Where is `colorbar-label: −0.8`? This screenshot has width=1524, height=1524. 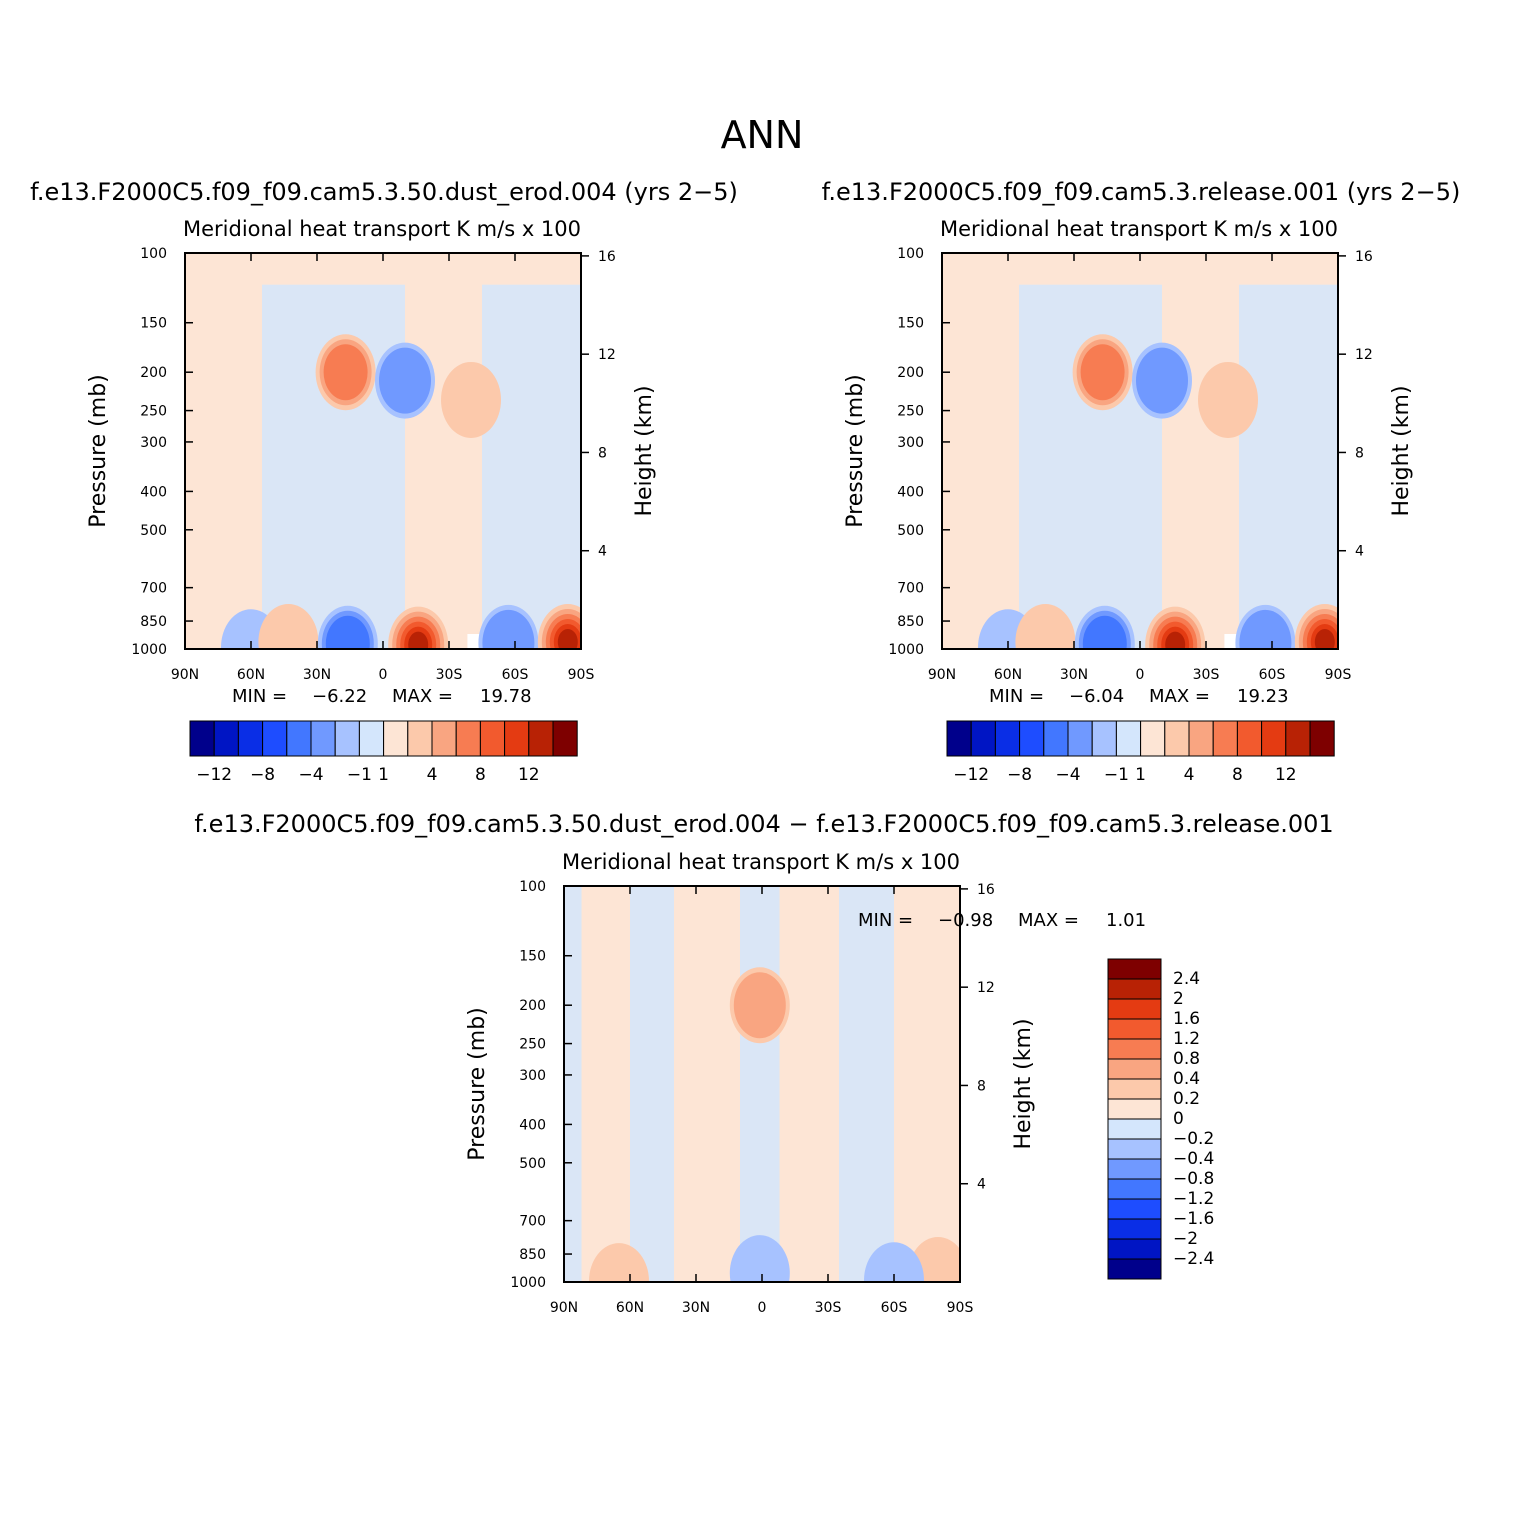
colorbar-label: −0.8 is located at coordinates (1193, 1179).